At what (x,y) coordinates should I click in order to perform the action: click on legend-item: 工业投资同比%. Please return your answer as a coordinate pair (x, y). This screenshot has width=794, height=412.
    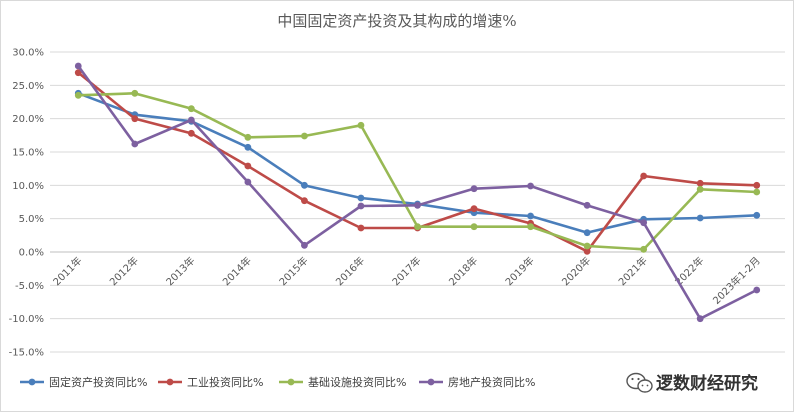
    Looking at the image, I should click on (210, 382).